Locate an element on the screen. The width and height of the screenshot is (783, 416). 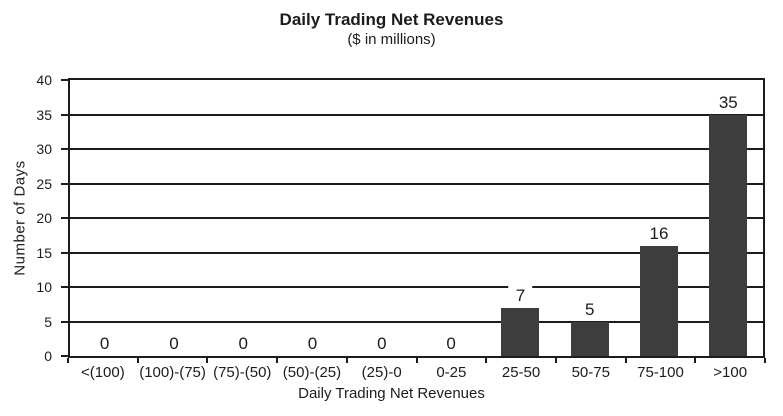
x-tick-label: 75-100 is located at coordinates (660, 372).